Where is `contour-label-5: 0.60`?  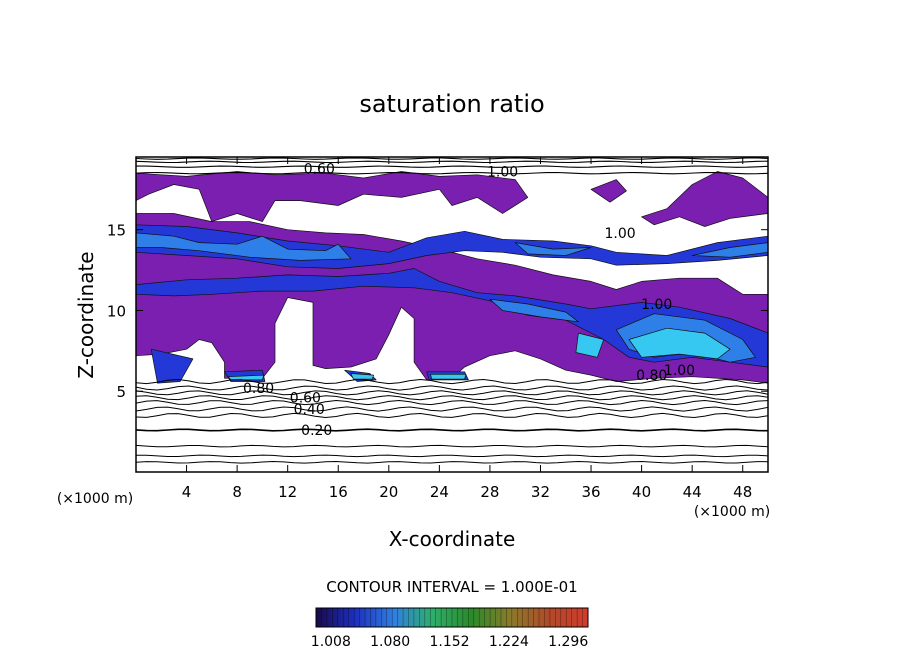
contour-label-5: 0.60 is located at coordinates (319, 169).